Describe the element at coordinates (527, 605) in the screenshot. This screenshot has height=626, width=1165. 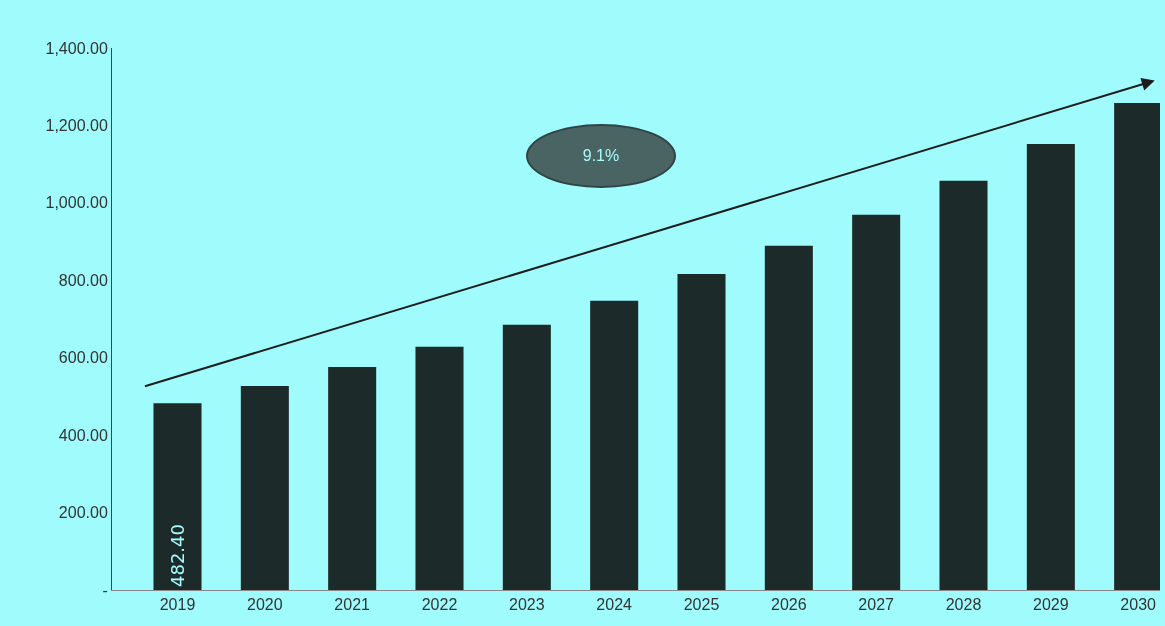
I see `x-tick-label: 2023` at that location.